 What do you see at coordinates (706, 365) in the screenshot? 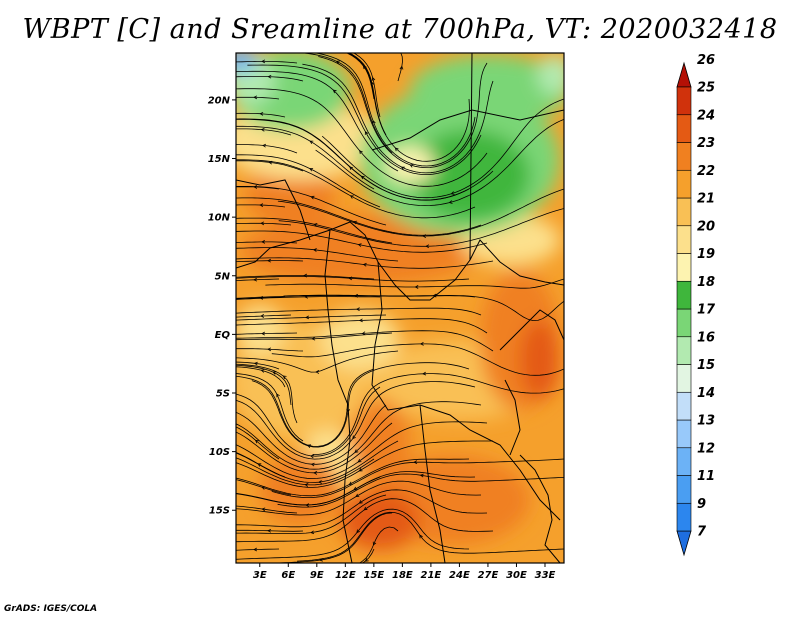
I see `colorbar-label: 15` at bounding box center [706, 365].